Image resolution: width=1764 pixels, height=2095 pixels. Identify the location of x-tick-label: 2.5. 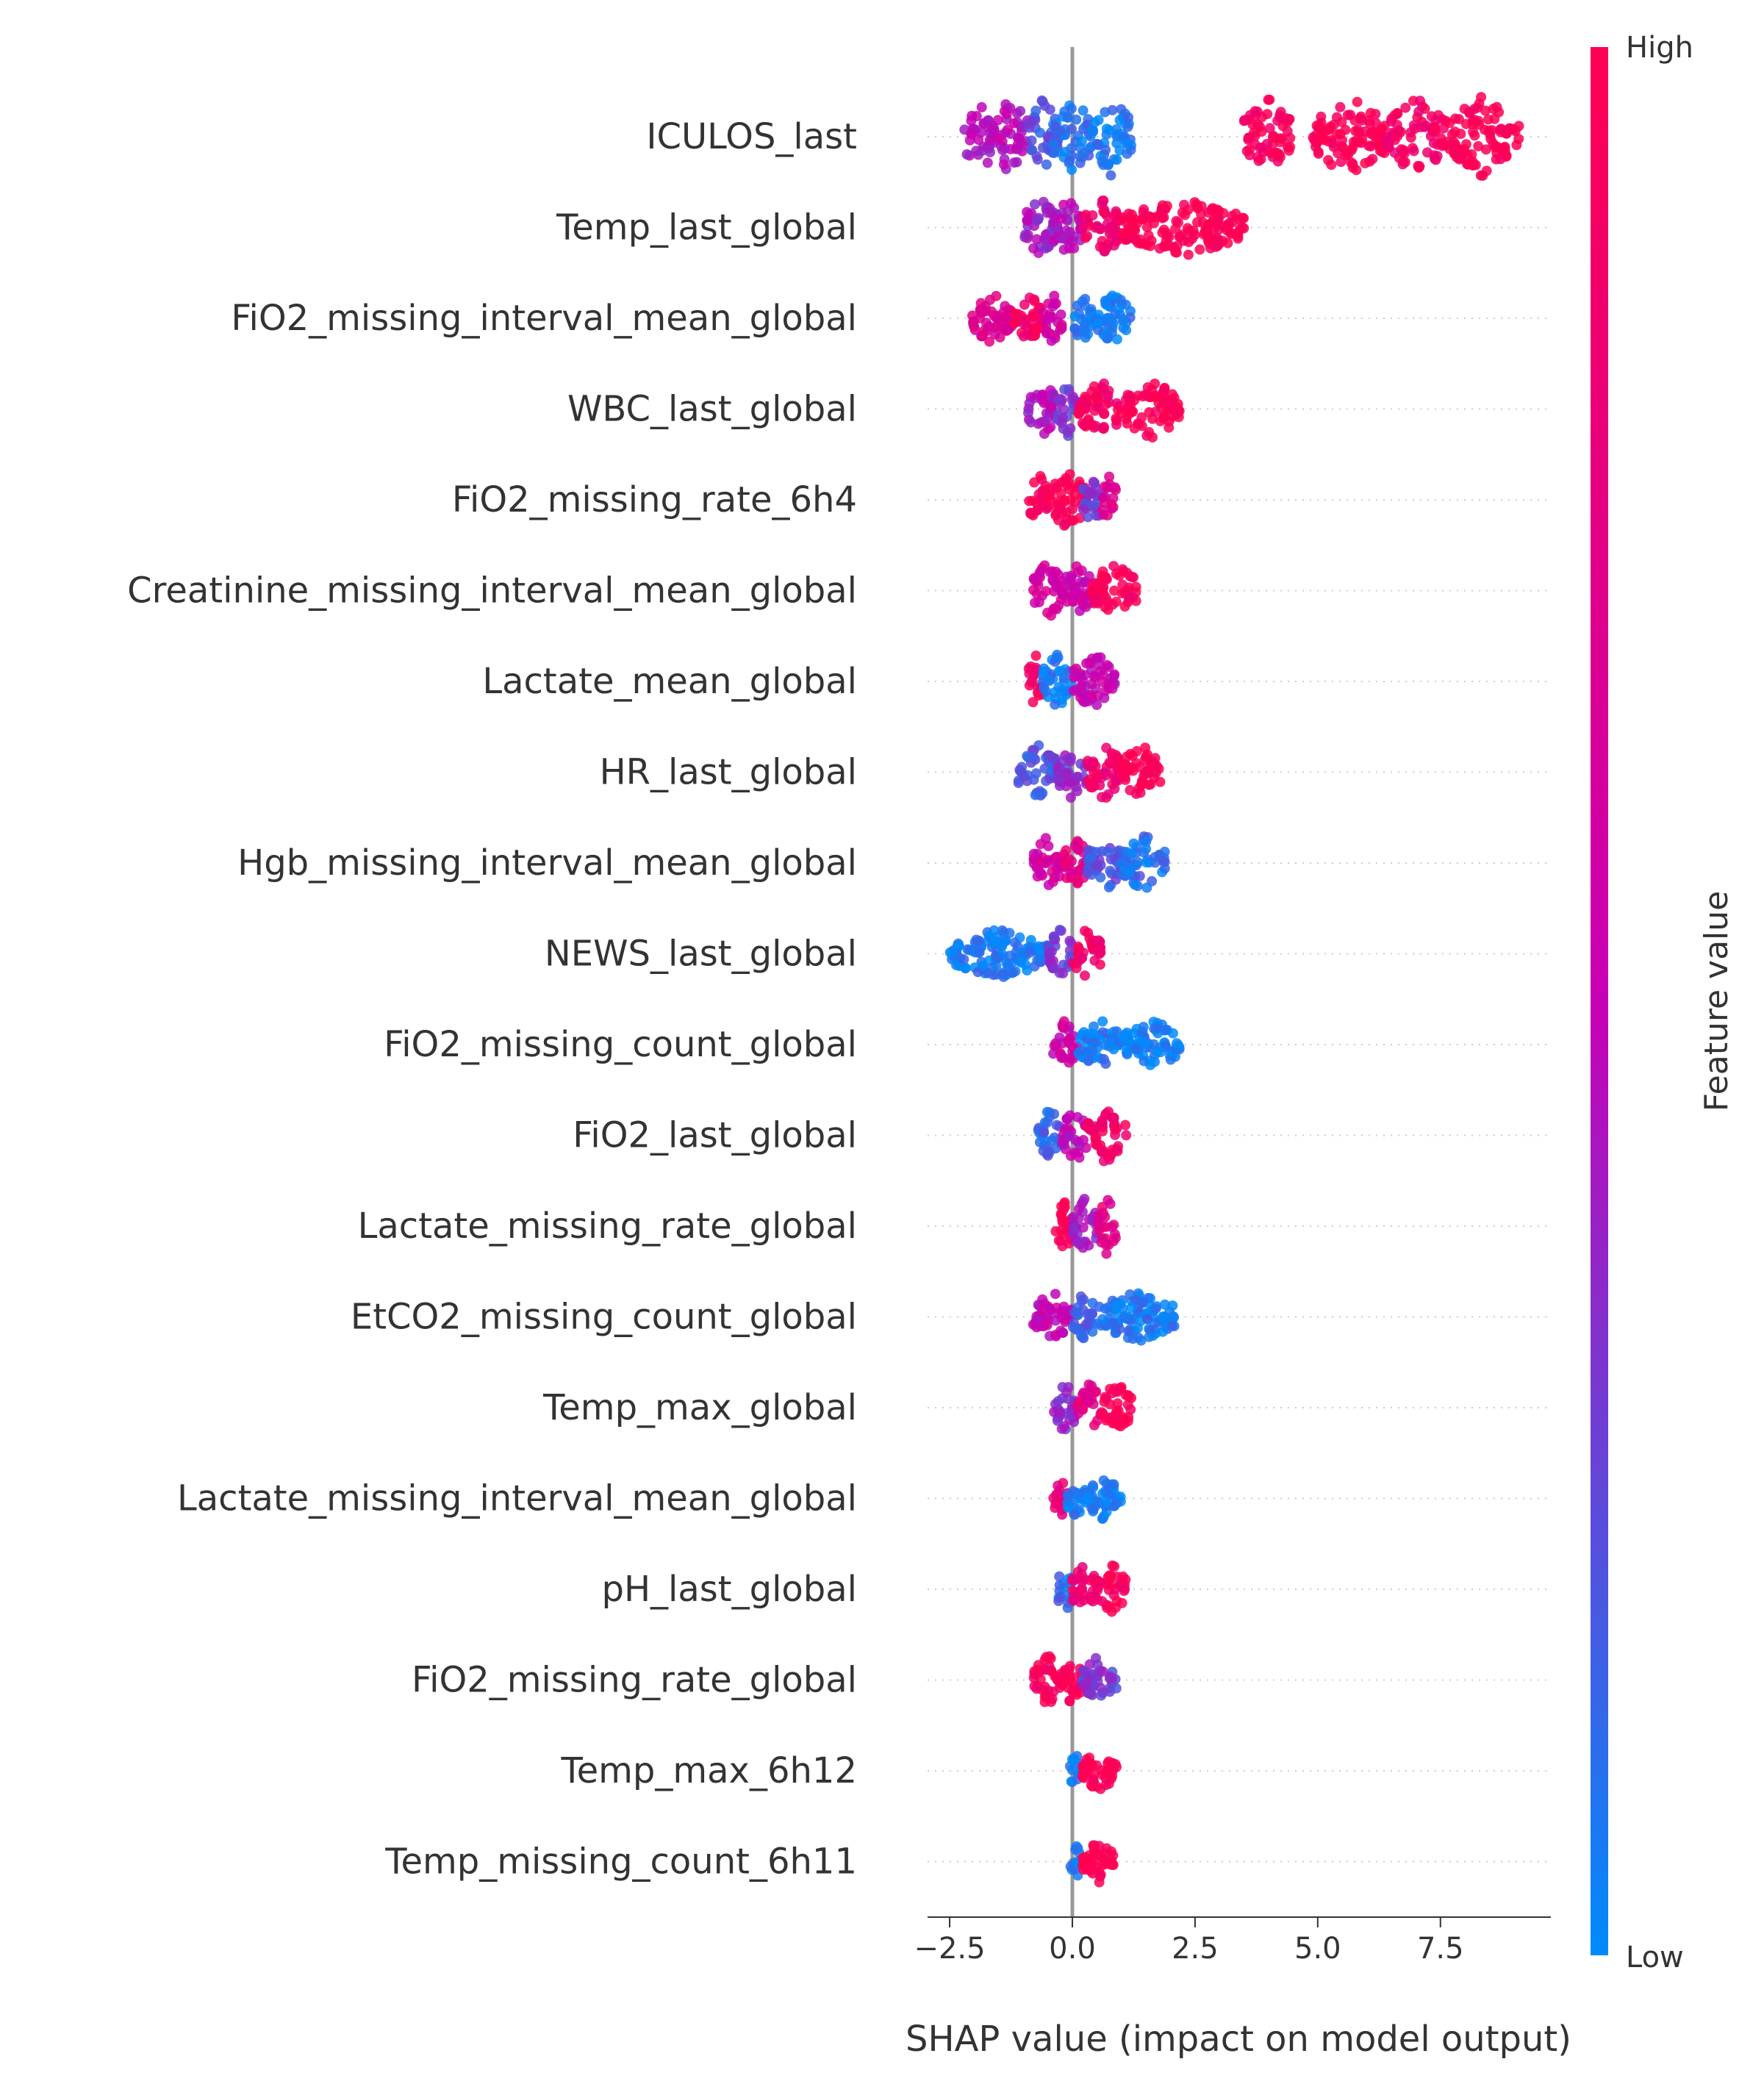
(1195, 1949).